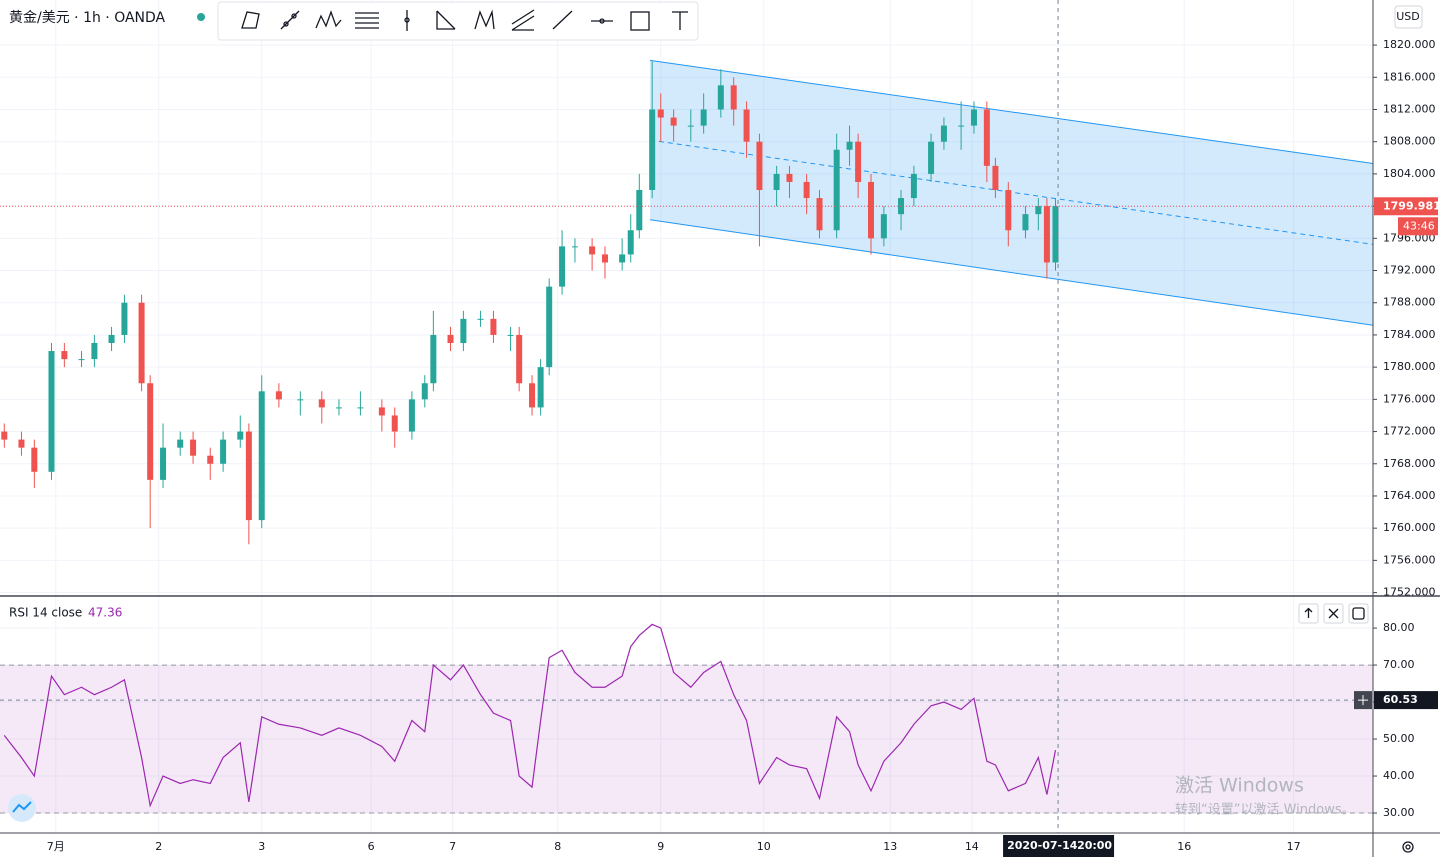 This screenshot has height=857, width=1440. I want to click on x-tick-label: 14, so click(972, 846).